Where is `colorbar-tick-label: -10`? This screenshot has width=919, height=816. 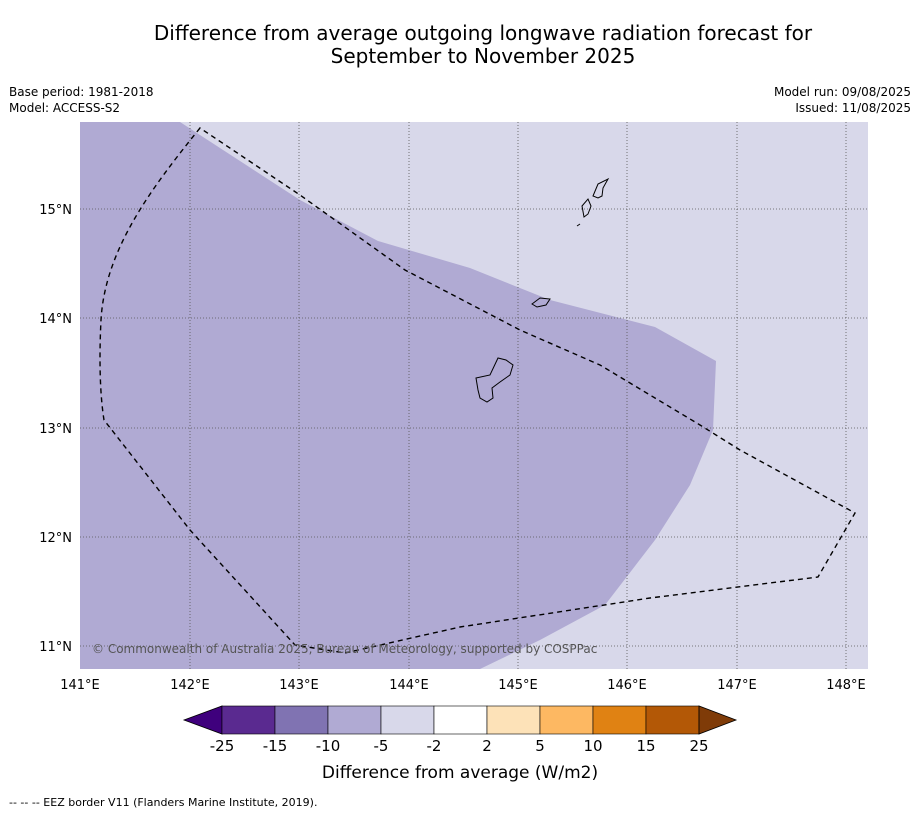 colorbar-tick-label: -10 is located at coordinates (328, 746).